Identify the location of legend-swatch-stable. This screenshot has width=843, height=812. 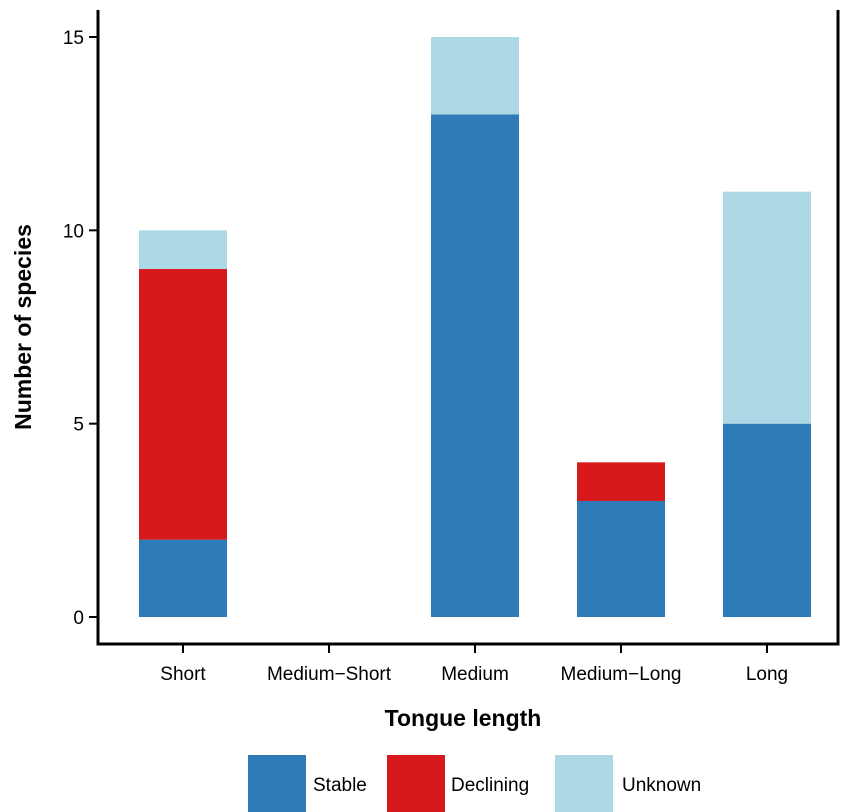
(277, 783).